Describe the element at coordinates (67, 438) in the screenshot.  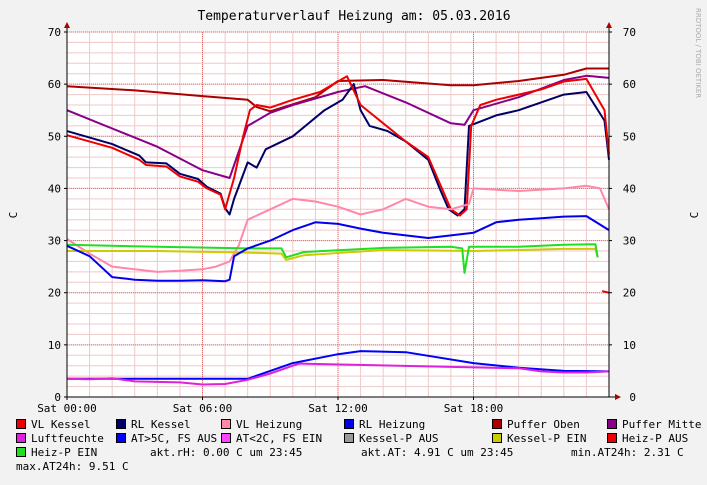
I see `legend-label: Luftfeuchte` at that location.